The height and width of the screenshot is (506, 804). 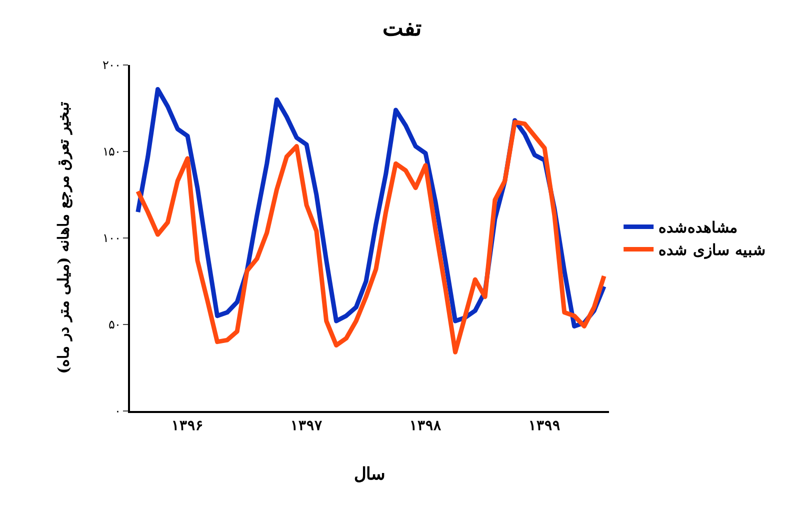 I want to click on x-tick-label: ۱۳۹۶, so click(x=188, y=426).